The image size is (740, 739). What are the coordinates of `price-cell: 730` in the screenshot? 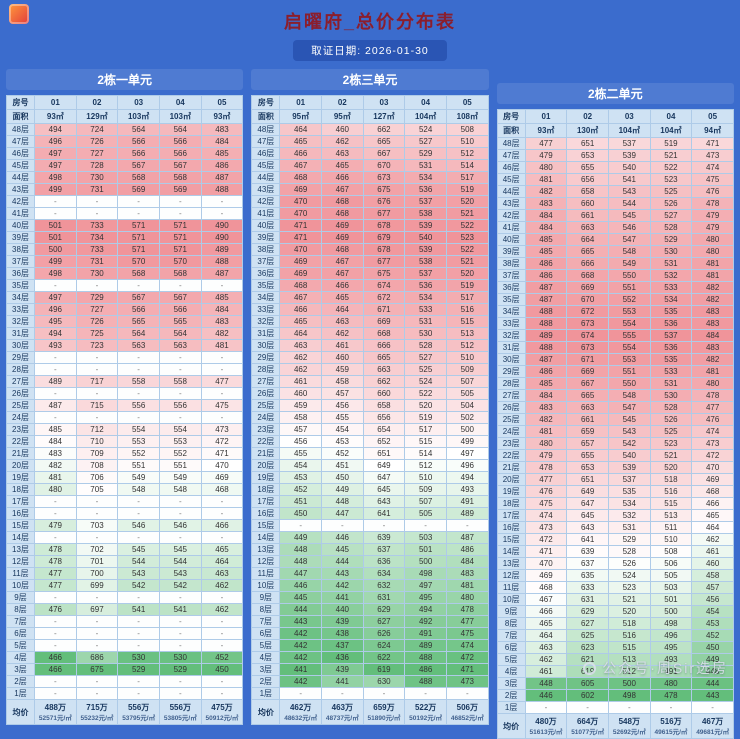 It's located at (97, 273).